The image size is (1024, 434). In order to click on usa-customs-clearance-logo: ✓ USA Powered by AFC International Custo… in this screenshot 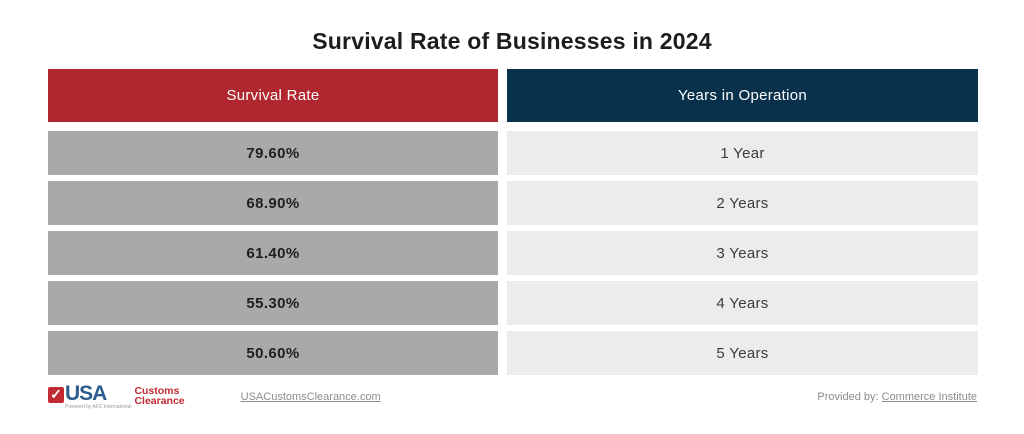, I will do `click(116, 395)`.